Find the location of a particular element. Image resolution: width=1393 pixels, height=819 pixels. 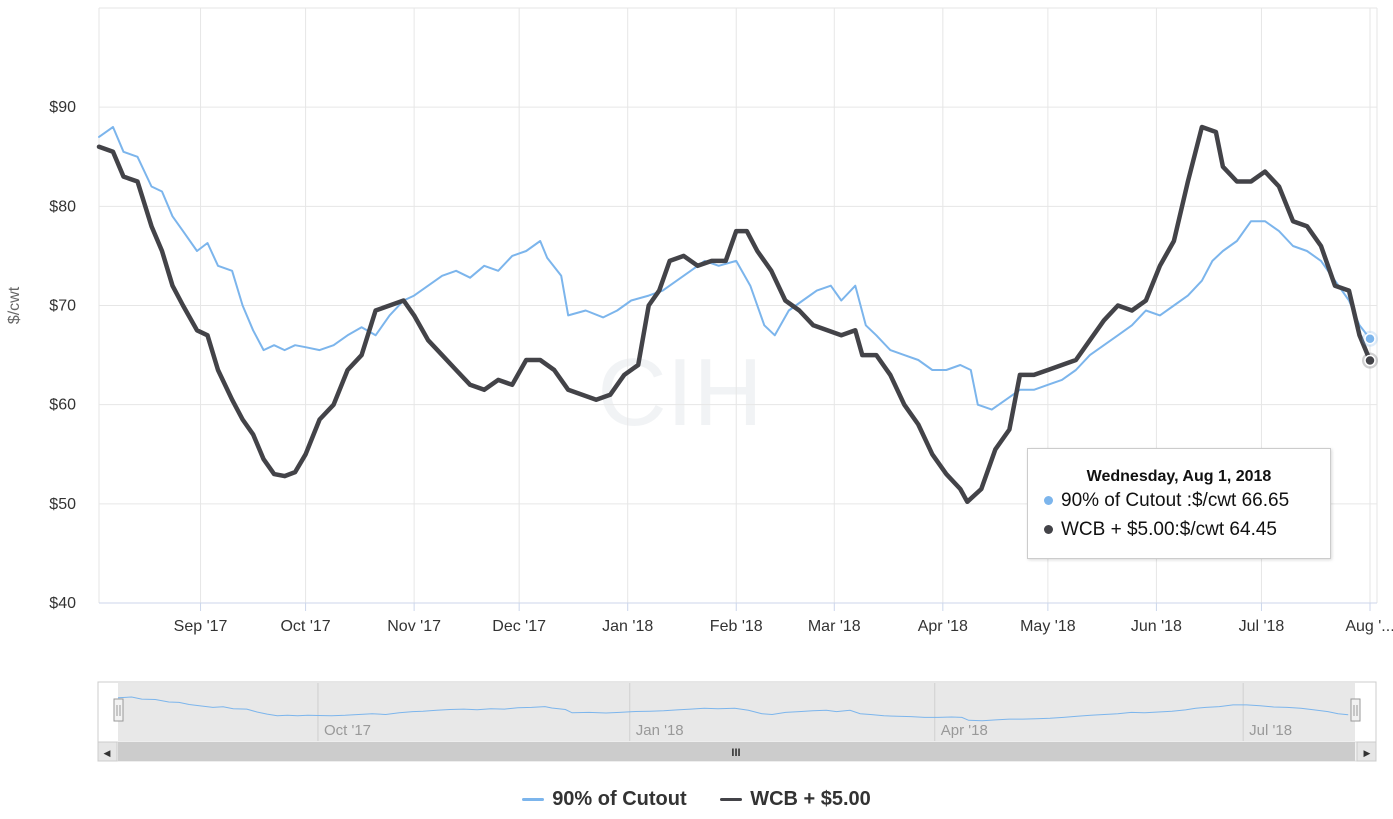

arrow-left-icon: ◀ is located at coordinates (107, 753).